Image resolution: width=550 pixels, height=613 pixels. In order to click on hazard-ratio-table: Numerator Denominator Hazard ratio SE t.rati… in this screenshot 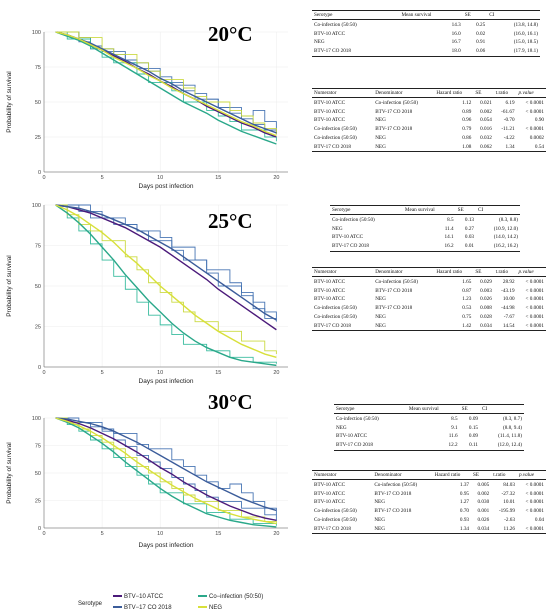, I will do `click(429, 120)`.